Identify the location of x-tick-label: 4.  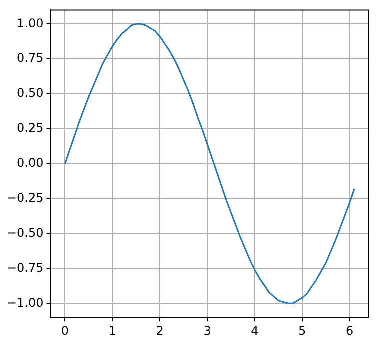
(255, 331).